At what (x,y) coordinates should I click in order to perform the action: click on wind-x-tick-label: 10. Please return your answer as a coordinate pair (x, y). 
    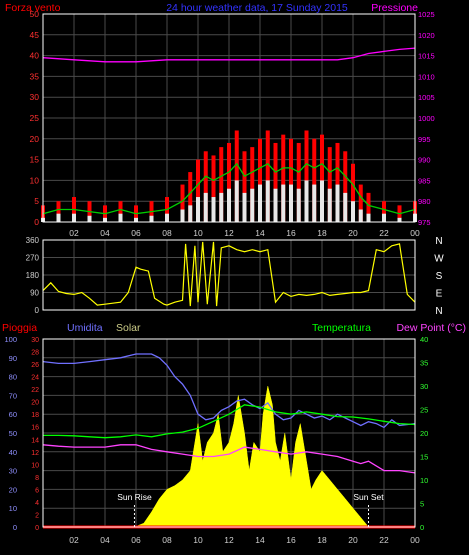
    Looking at the image, I should click on (198, 233).